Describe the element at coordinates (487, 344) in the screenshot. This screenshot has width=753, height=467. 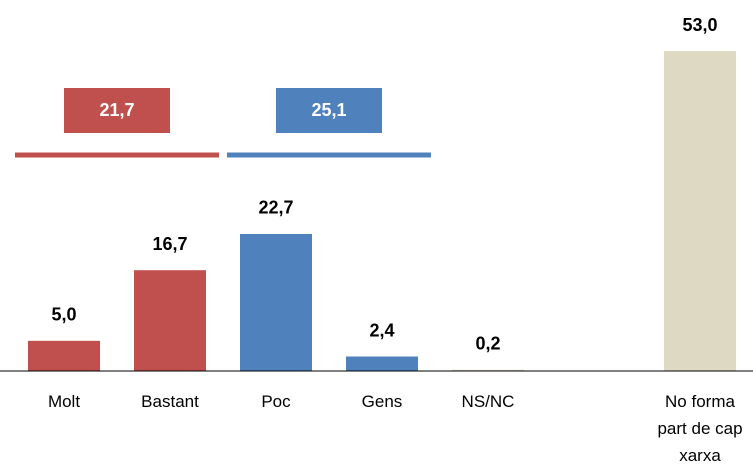
I see `data-label: 0,2` at that location.